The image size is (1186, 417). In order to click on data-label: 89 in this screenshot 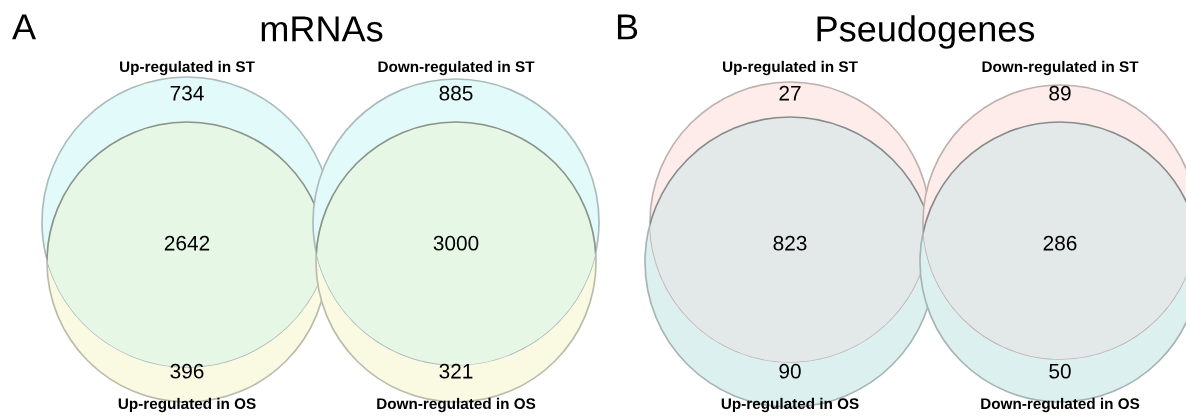, I will do `click(1060, 93)`.